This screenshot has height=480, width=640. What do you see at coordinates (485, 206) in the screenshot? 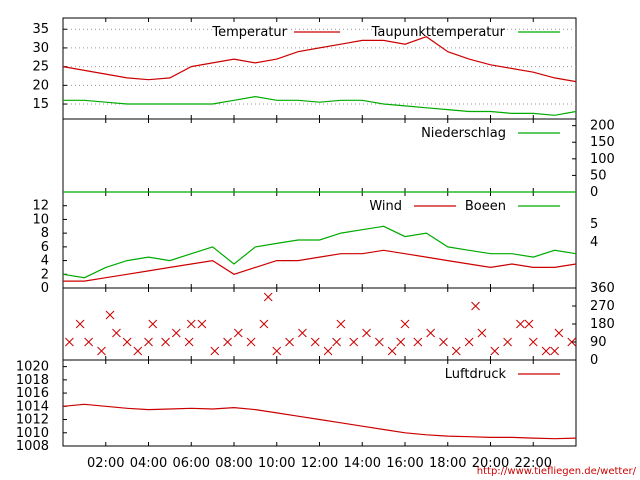
I see `legend-label: Boeen` at bounding box center [485, 206].